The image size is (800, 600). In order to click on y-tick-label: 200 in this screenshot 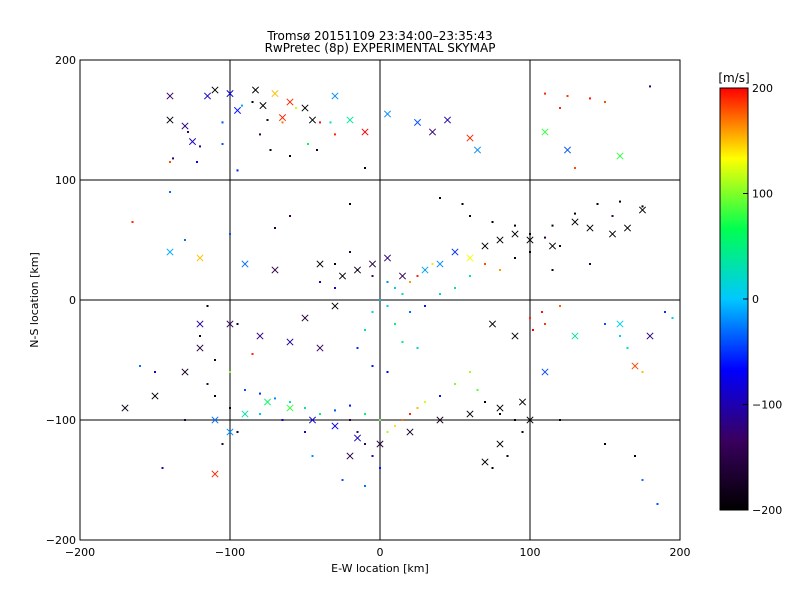, I will do `click(65, 60)`.